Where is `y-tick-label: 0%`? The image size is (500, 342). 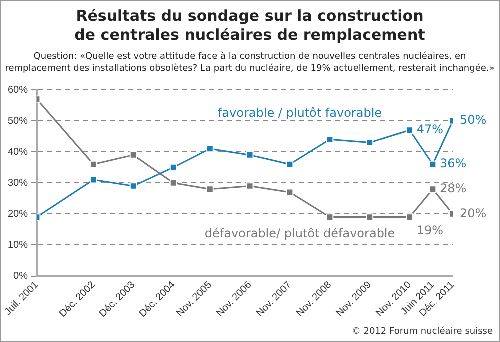
y-tick-label: 0% is located at coordinates (21, 276).